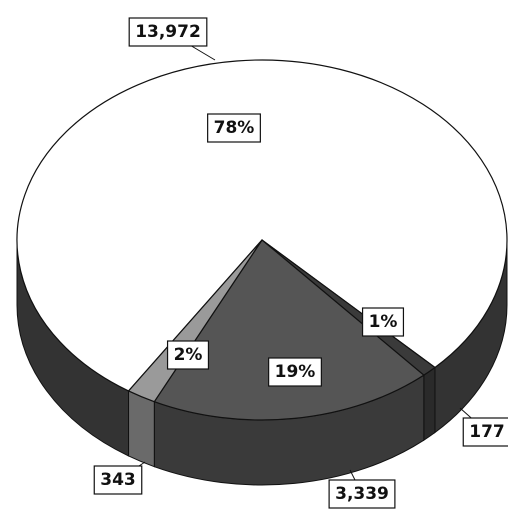  I want to click on value-label-group: 177, so click(485, 432).